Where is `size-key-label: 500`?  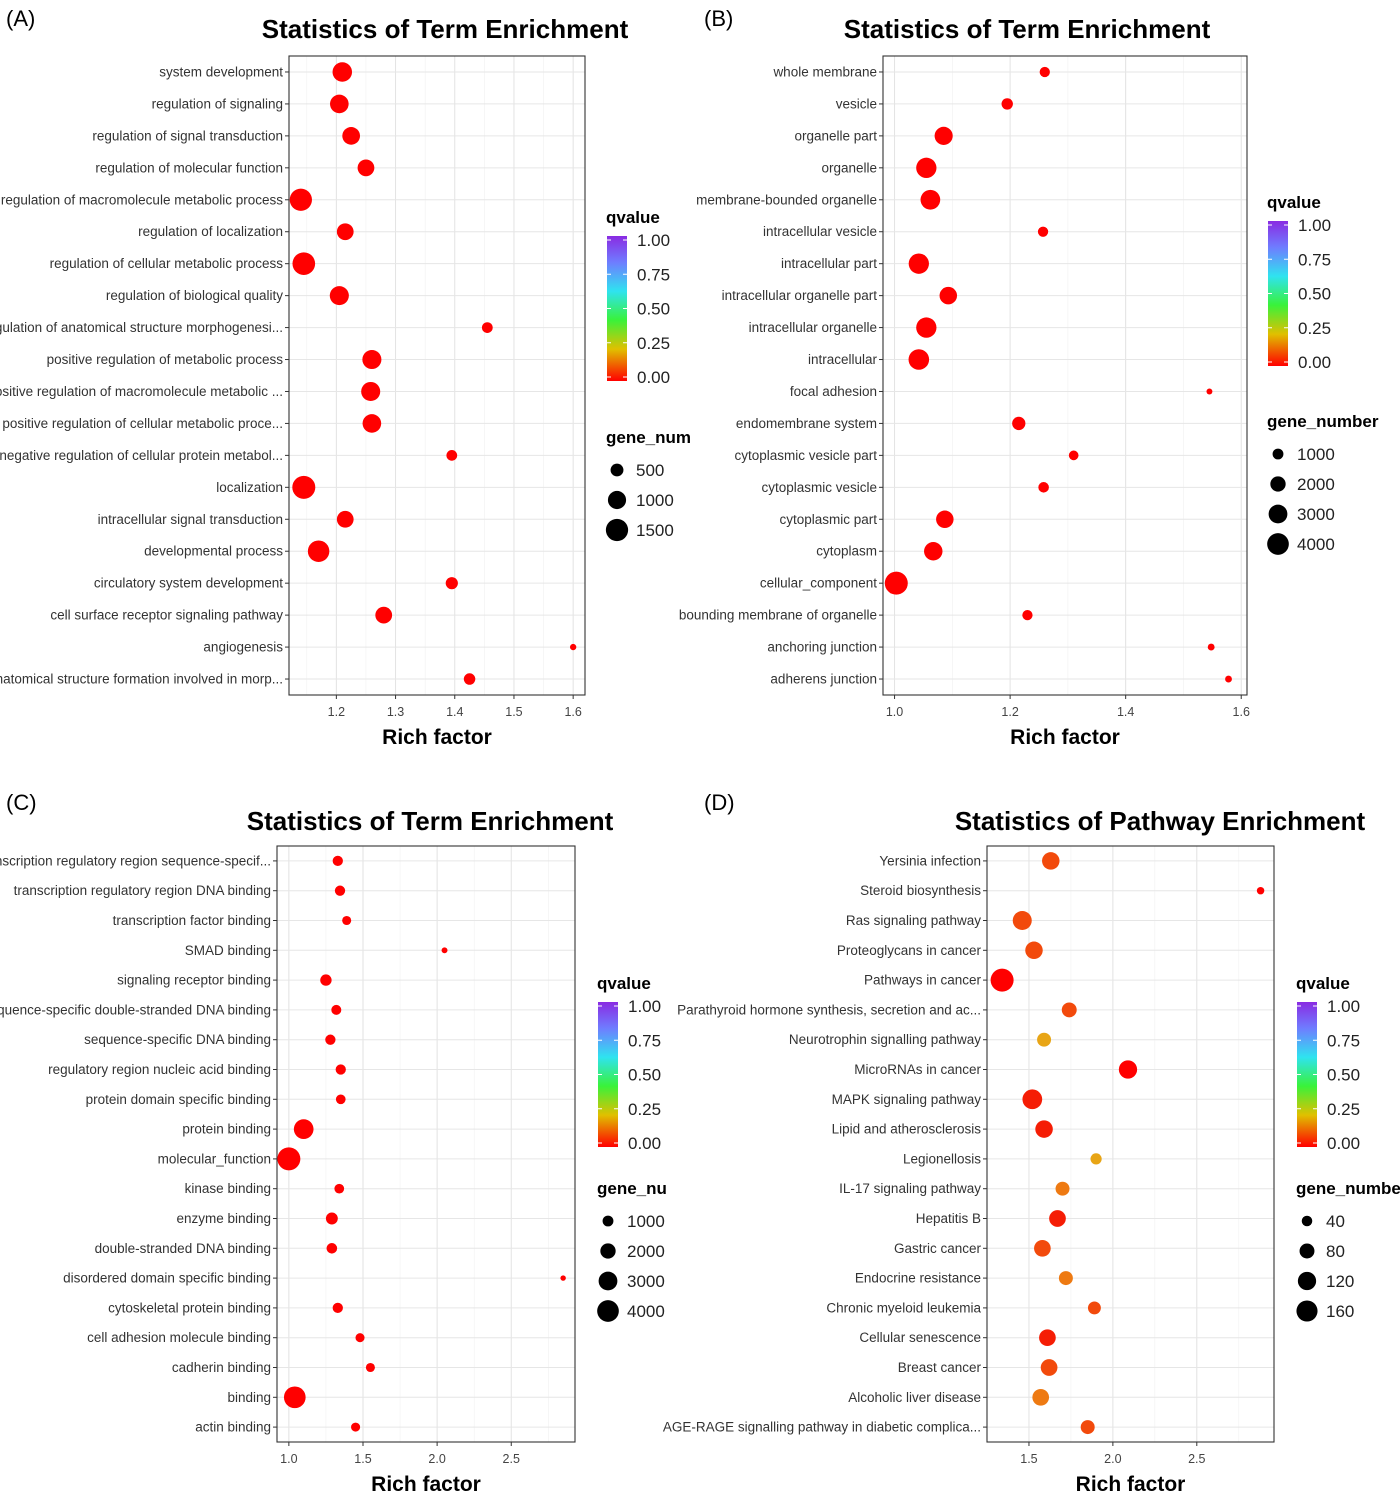
size-key-label: 500 is located at coordinates (650, 470).